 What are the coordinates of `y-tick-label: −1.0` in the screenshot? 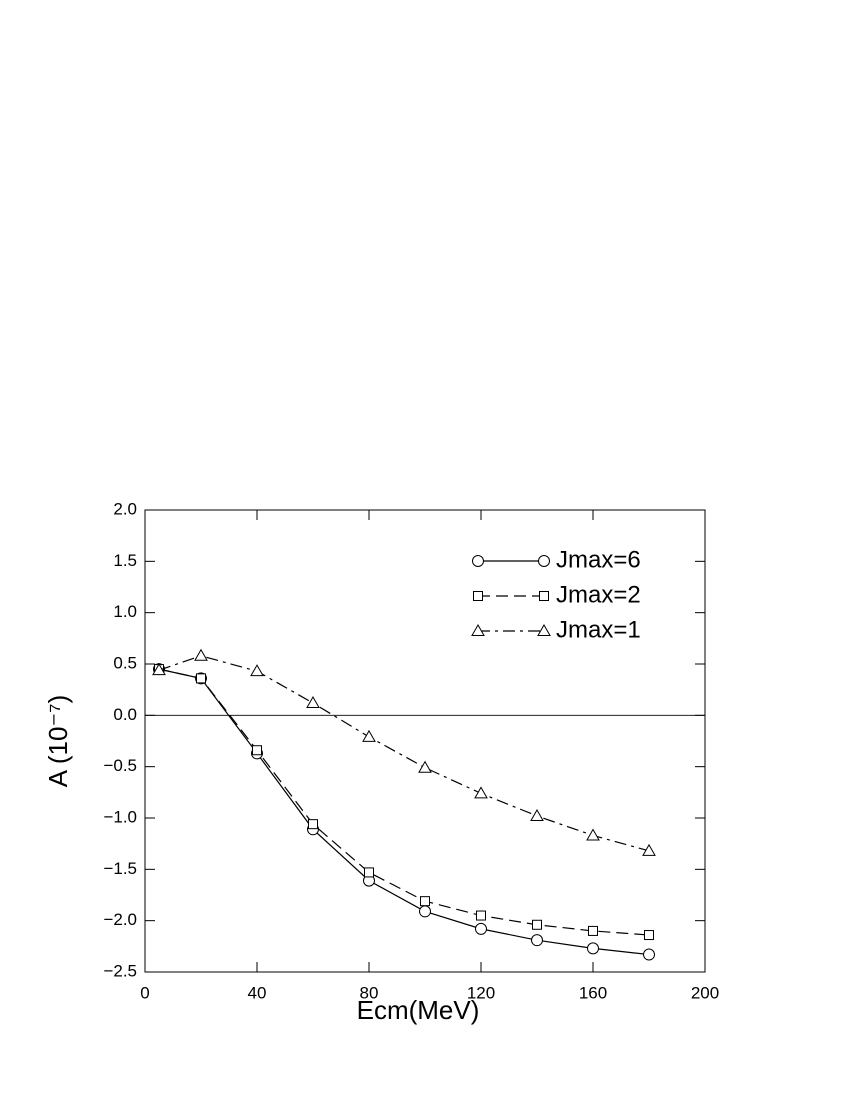 It's located at (120, 816).